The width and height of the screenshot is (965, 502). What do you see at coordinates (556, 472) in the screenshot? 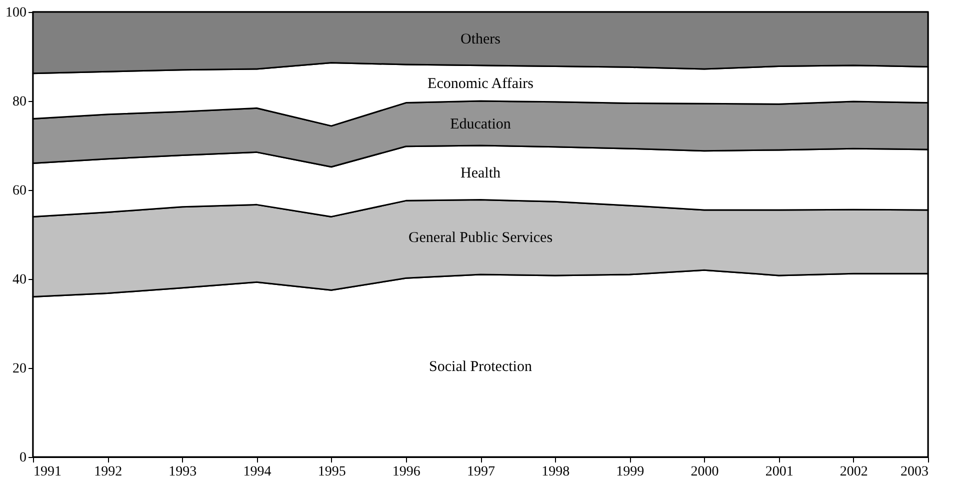
I see `x-tick-label: 1998` at bounding box center [556, 472].